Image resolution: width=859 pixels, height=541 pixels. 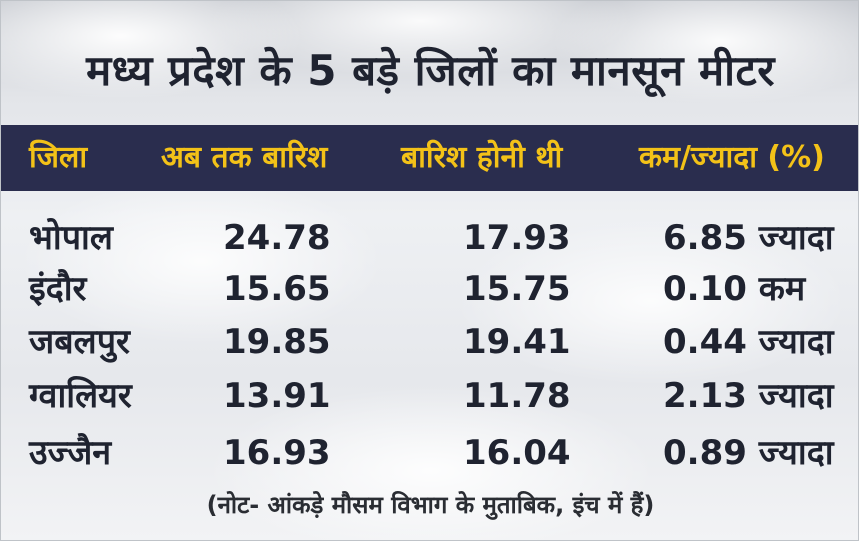 I want to click on district-name: जबलपुर, so click(x=79, y=342).